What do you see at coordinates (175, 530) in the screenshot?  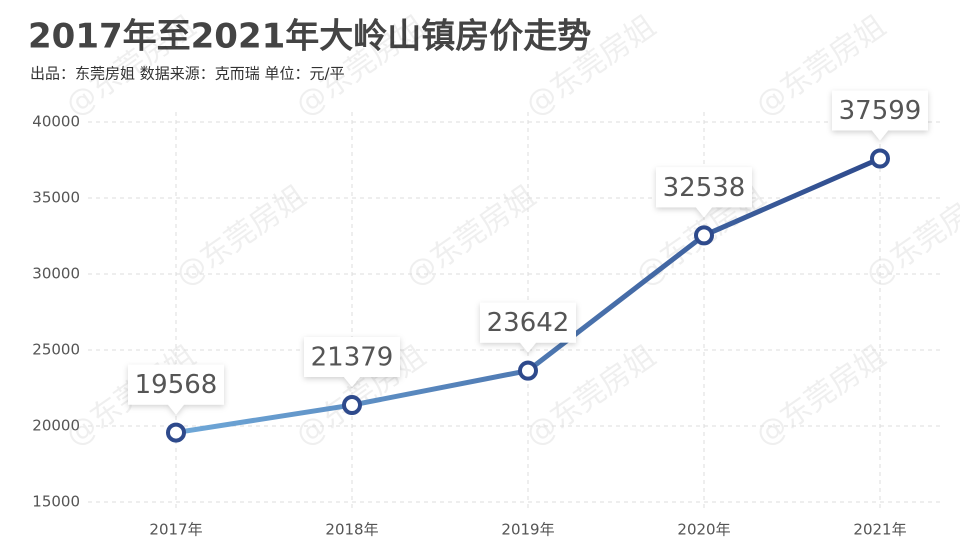 I see `x-tick-label: 2017年` at bounding box center [175, 530].